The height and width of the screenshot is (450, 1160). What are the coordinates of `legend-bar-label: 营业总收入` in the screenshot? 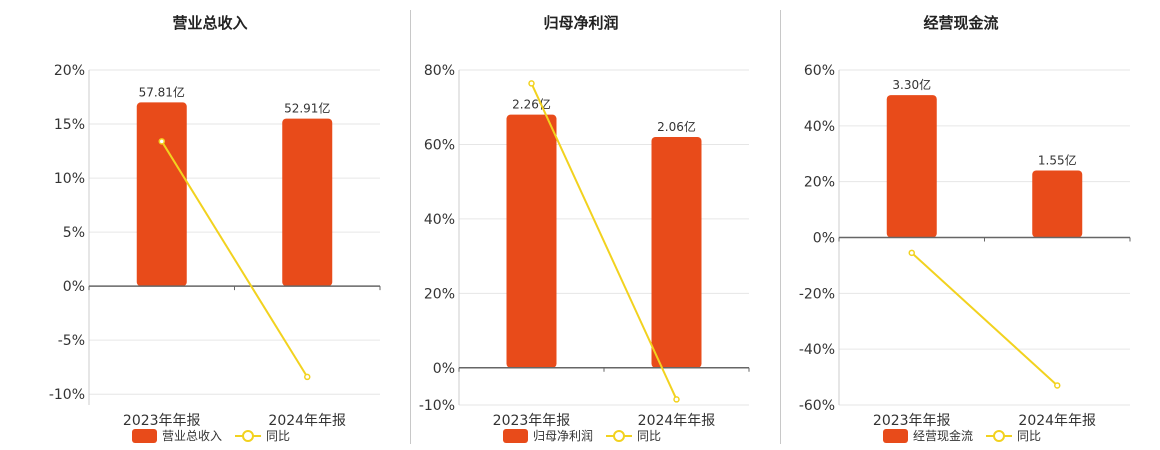 It's located at (192, 436).